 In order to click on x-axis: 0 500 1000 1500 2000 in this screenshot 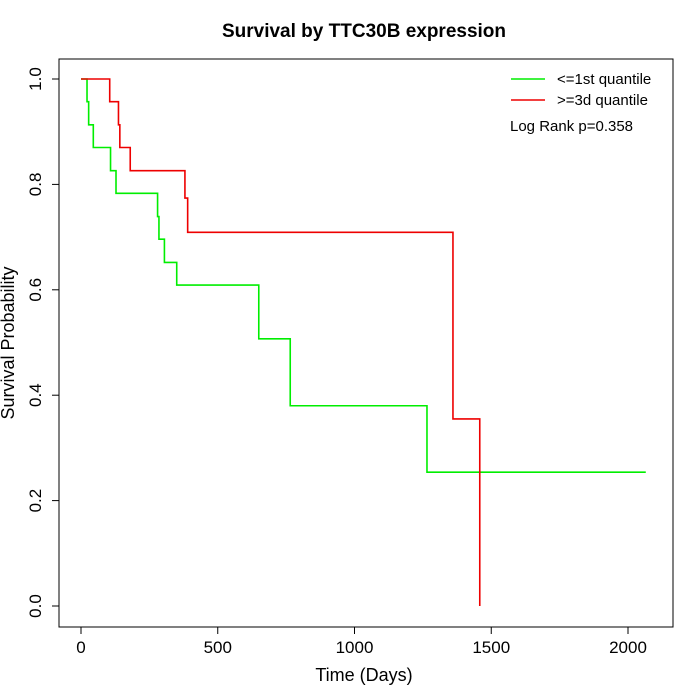, I will do `click(361, 641)`.